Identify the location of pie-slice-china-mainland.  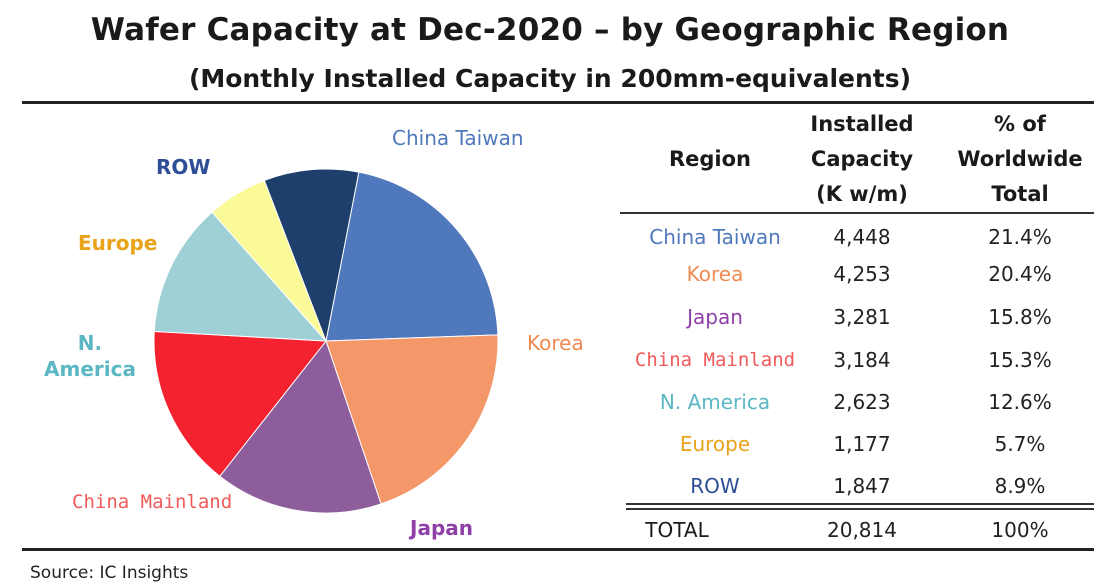
(240, 403).